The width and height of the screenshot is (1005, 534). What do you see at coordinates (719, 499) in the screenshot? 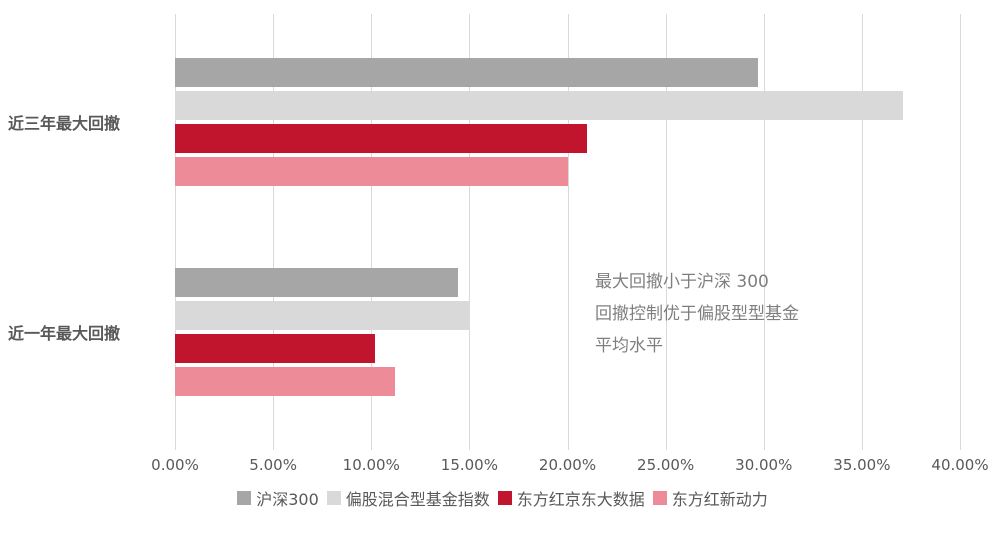
I see `legend-label: 东方红新动力` at bounding box center [719, 499].